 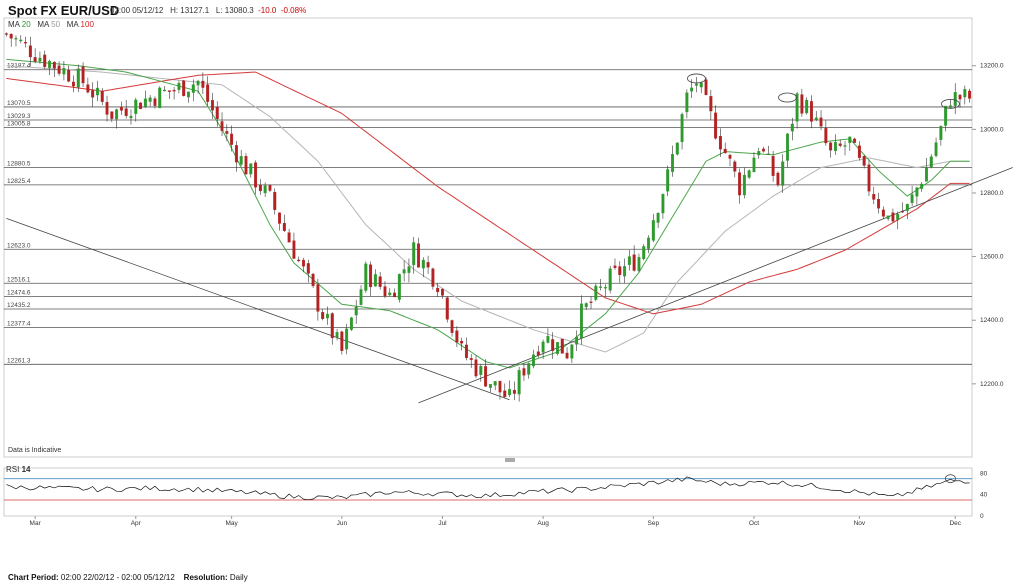 What do you see at coordinates (26, 24) in the screenshot?
I see `ma20-period: 20` at bounding box center [26, 24].